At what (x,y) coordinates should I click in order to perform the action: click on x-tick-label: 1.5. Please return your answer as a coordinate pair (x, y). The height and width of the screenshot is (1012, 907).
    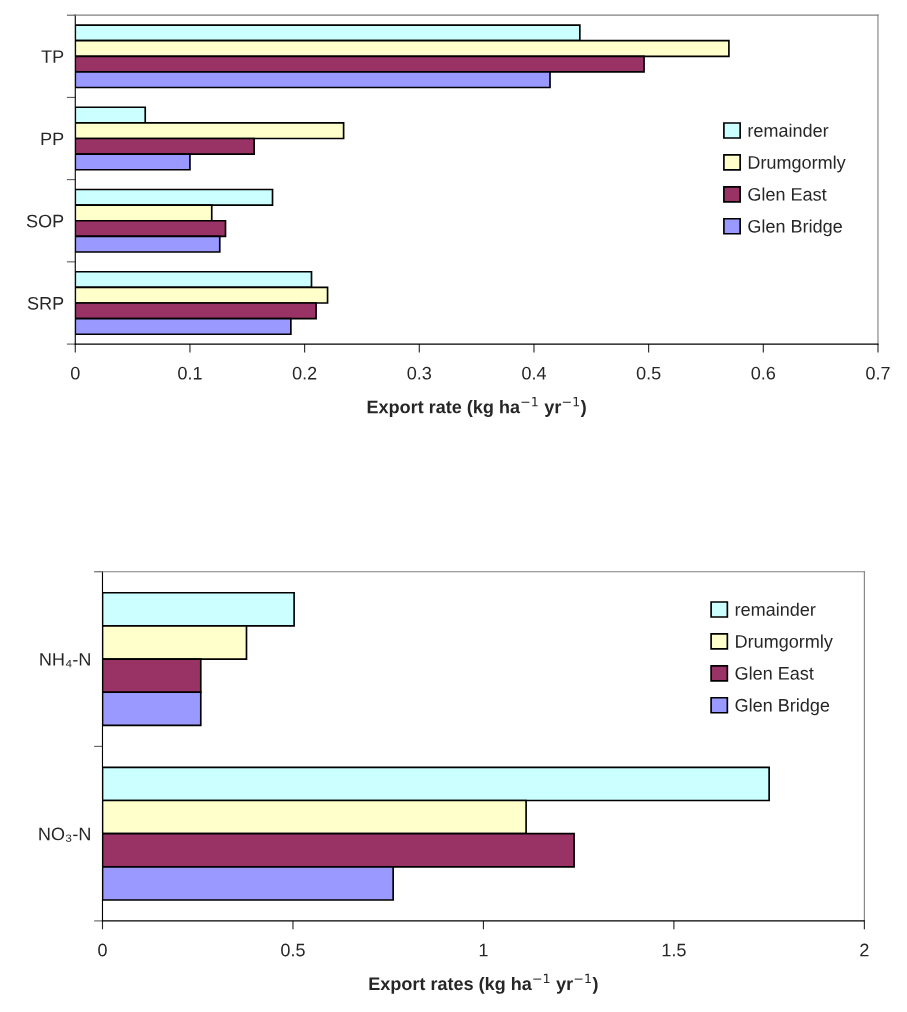
    Looking at the image, I should click on (674, 950).